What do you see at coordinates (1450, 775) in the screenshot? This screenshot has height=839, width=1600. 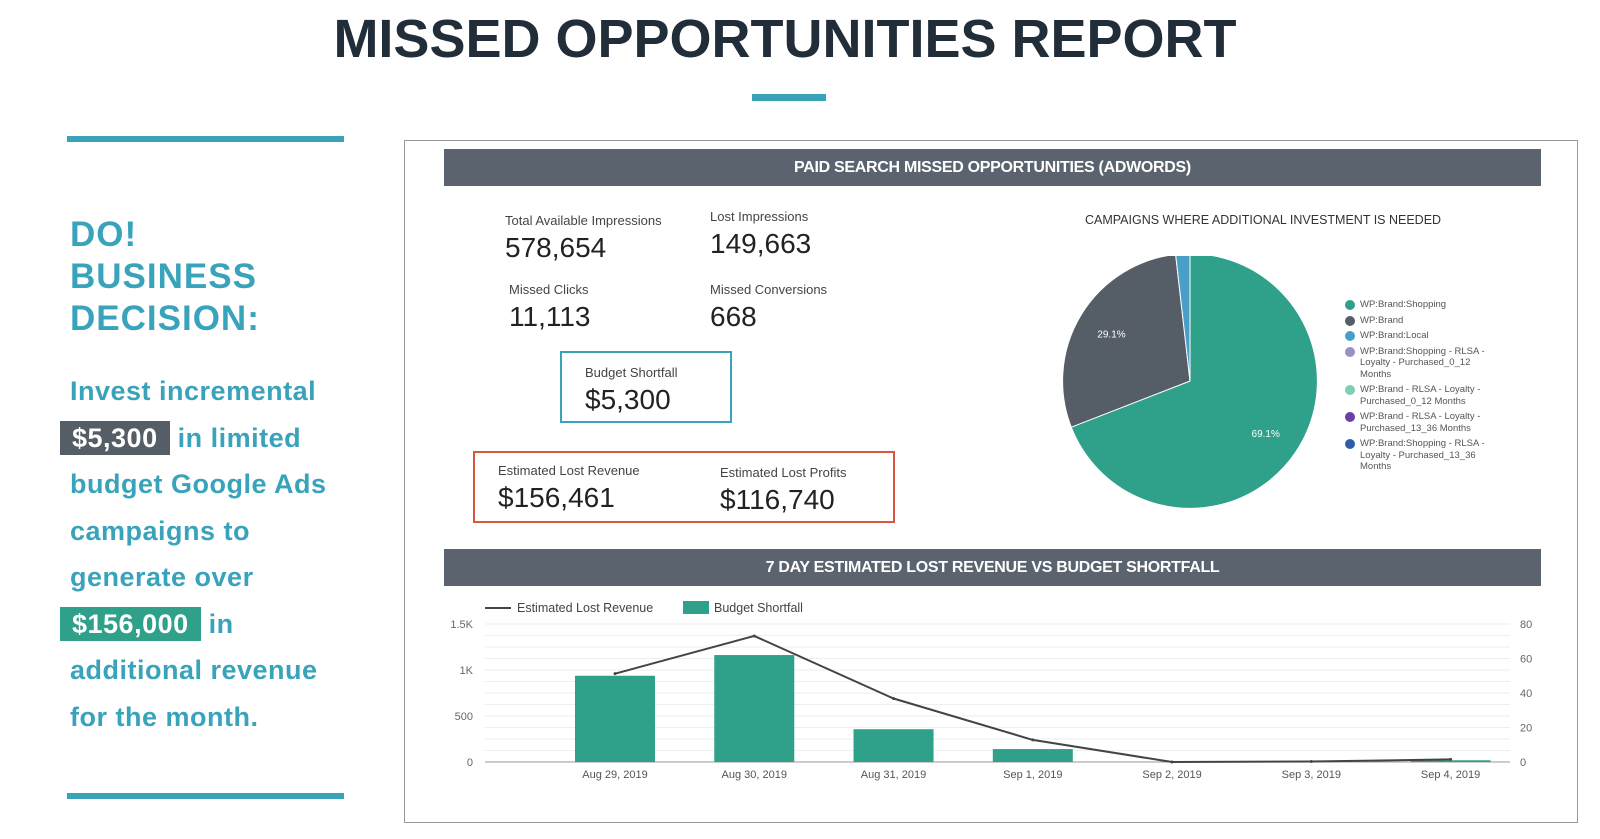 I see `x-axis-tick: Sep 4, 2019` at bounding box center [1450, 775].